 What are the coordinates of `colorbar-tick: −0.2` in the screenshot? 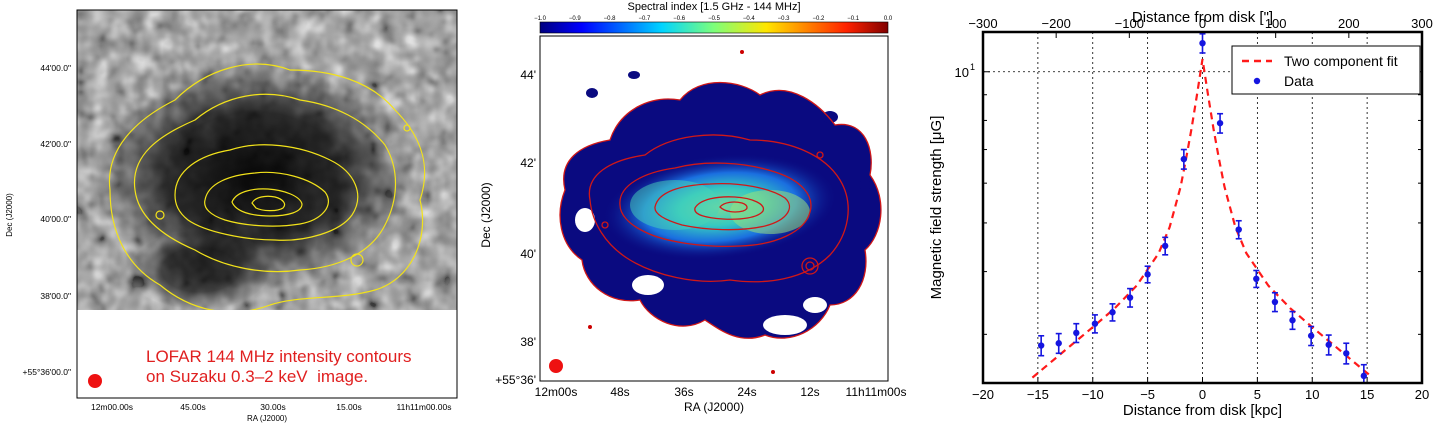 It's located at (818, 19).